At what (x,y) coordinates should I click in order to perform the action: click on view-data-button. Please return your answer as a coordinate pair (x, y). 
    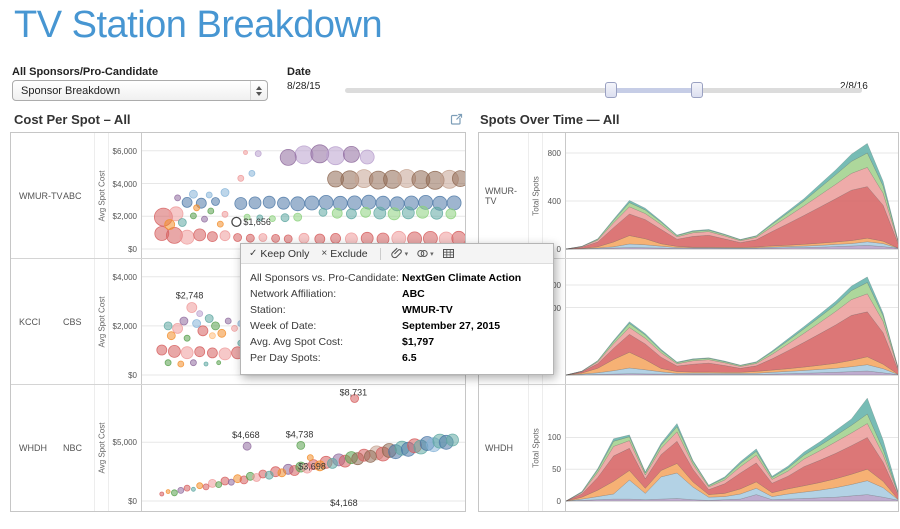
    Looking at the image, I should click on (448, 253).